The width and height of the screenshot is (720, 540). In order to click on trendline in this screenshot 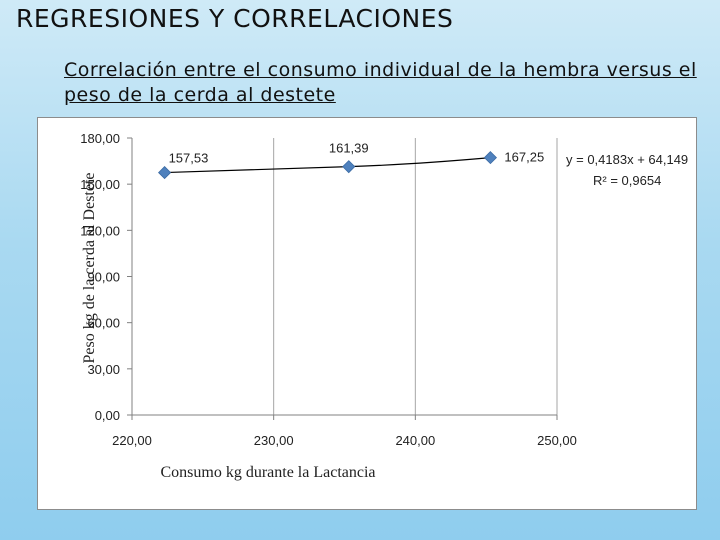, I will do `click(327, 165)`.